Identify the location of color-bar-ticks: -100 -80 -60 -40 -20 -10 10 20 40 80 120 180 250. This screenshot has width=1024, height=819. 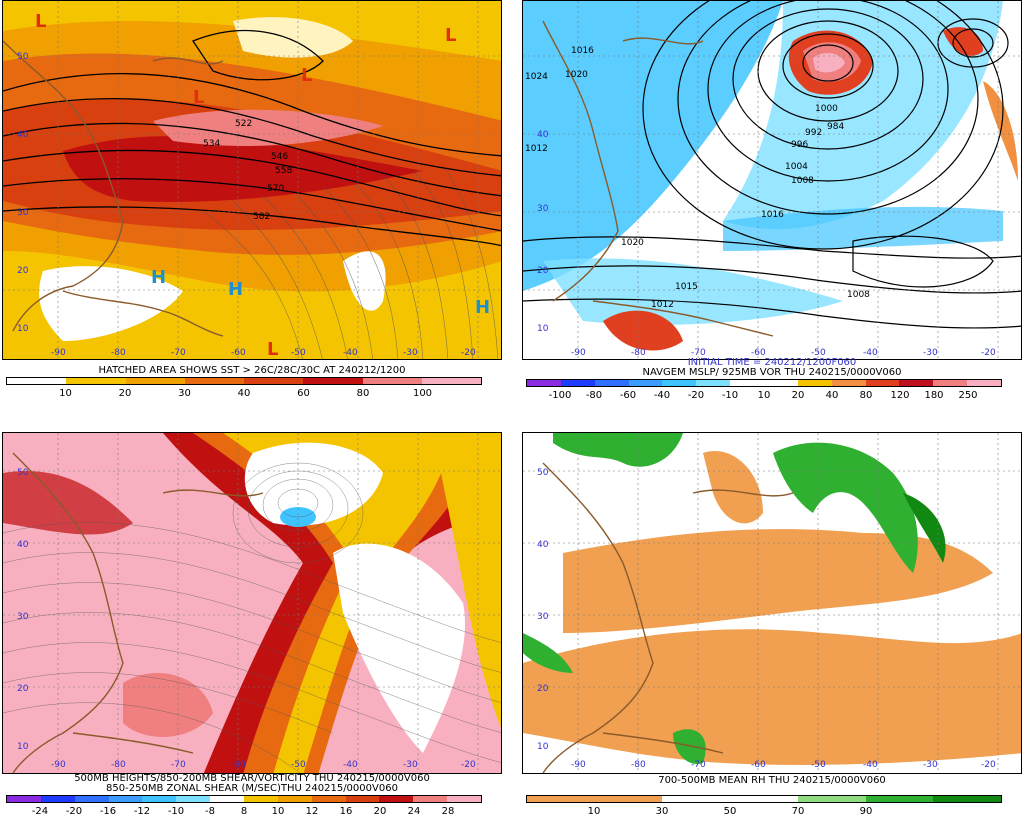
(764, 396).